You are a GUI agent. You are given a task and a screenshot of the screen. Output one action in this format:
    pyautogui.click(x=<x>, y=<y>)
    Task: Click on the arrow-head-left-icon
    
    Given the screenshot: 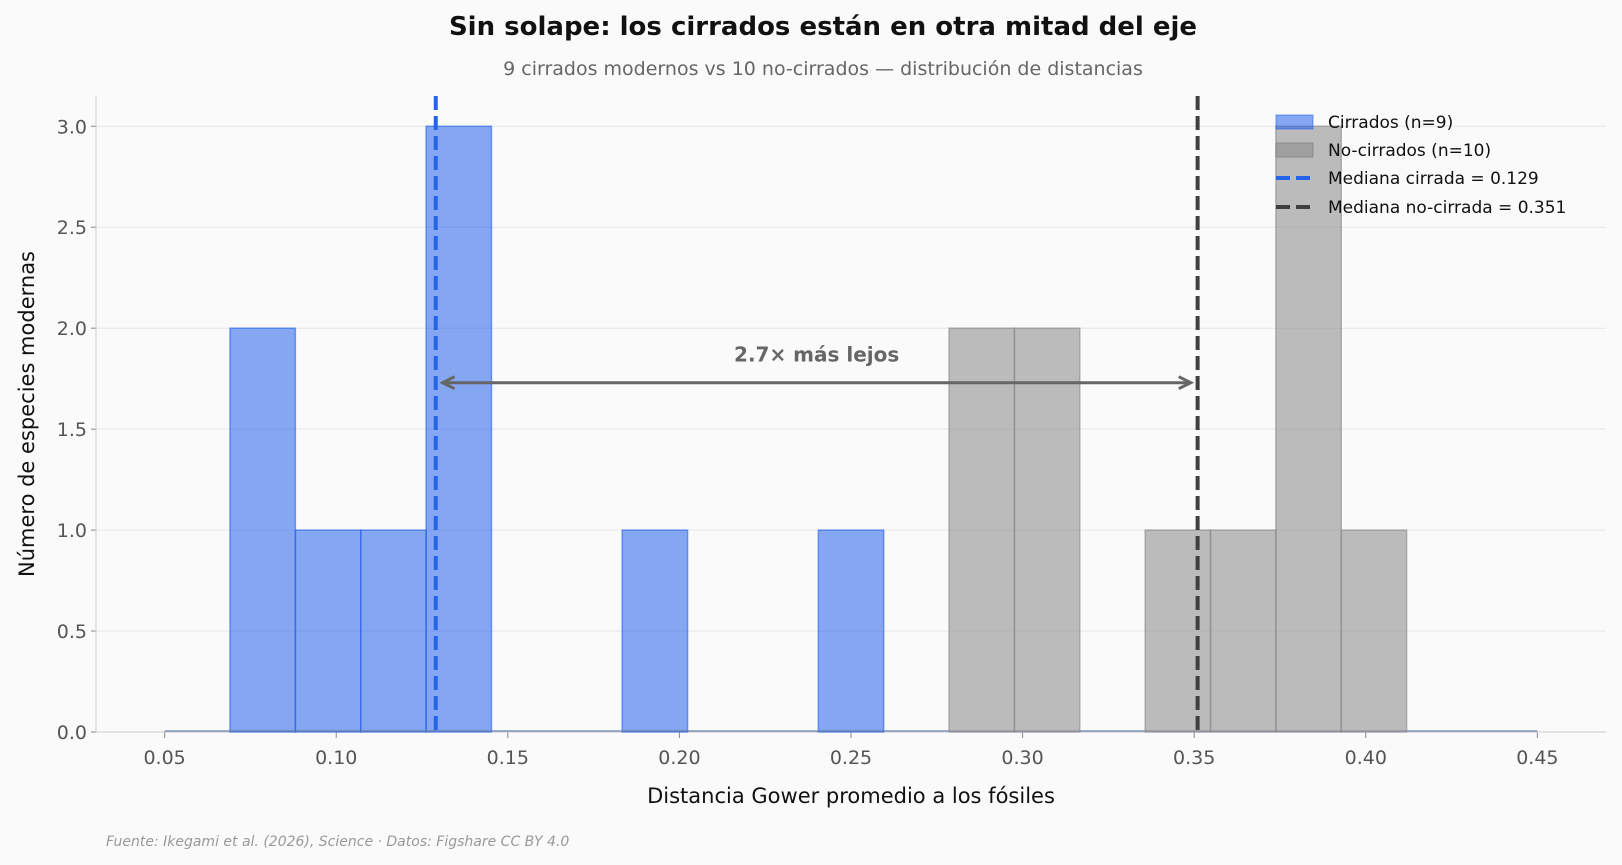 What is the action you would take?
    pyautogui.click(x=447, y=383)
    